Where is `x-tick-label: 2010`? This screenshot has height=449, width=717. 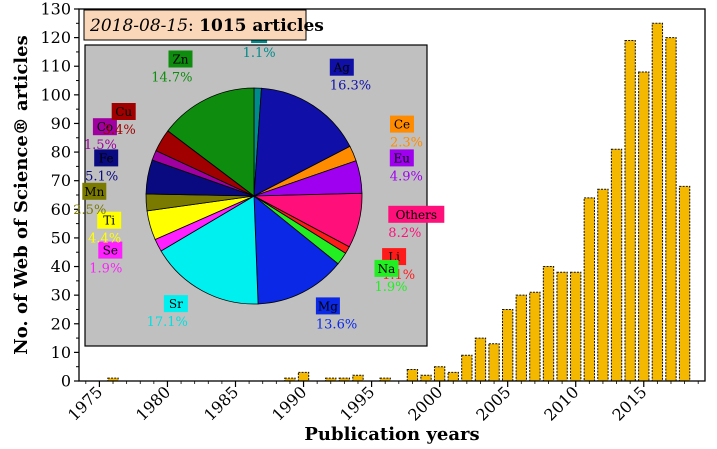 x-tick-label: 2010 is located at coordinates (561, 403).